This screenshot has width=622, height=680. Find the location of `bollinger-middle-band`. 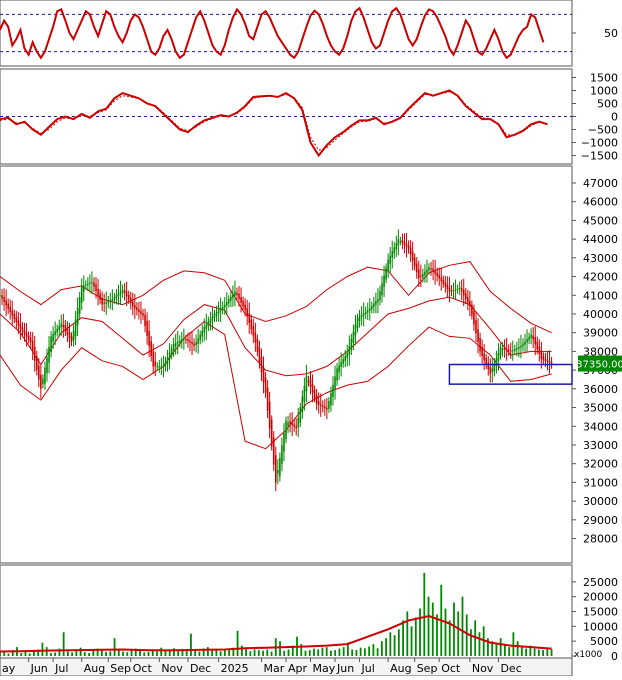

bollinger-middle-band is located at coordinates (276, 336).